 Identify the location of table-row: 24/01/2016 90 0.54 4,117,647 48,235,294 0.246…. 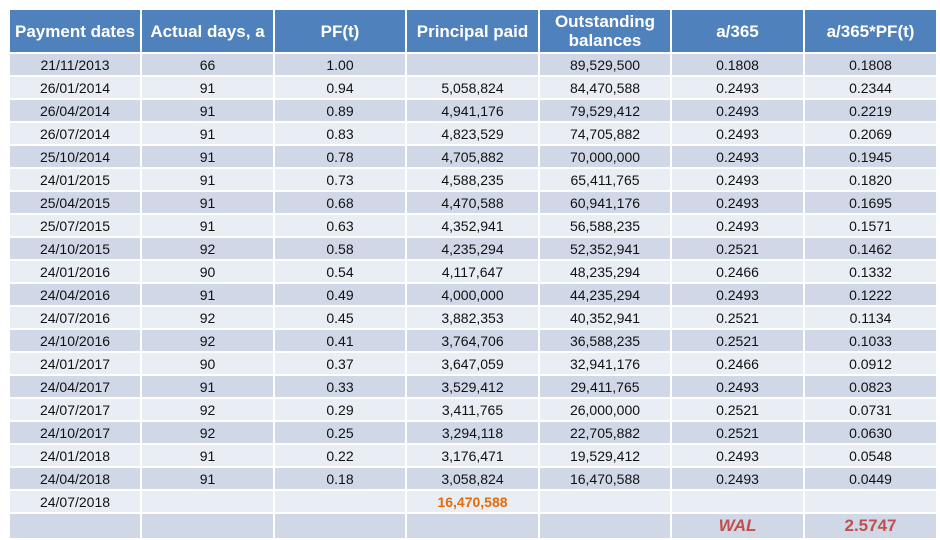
(473, 271).